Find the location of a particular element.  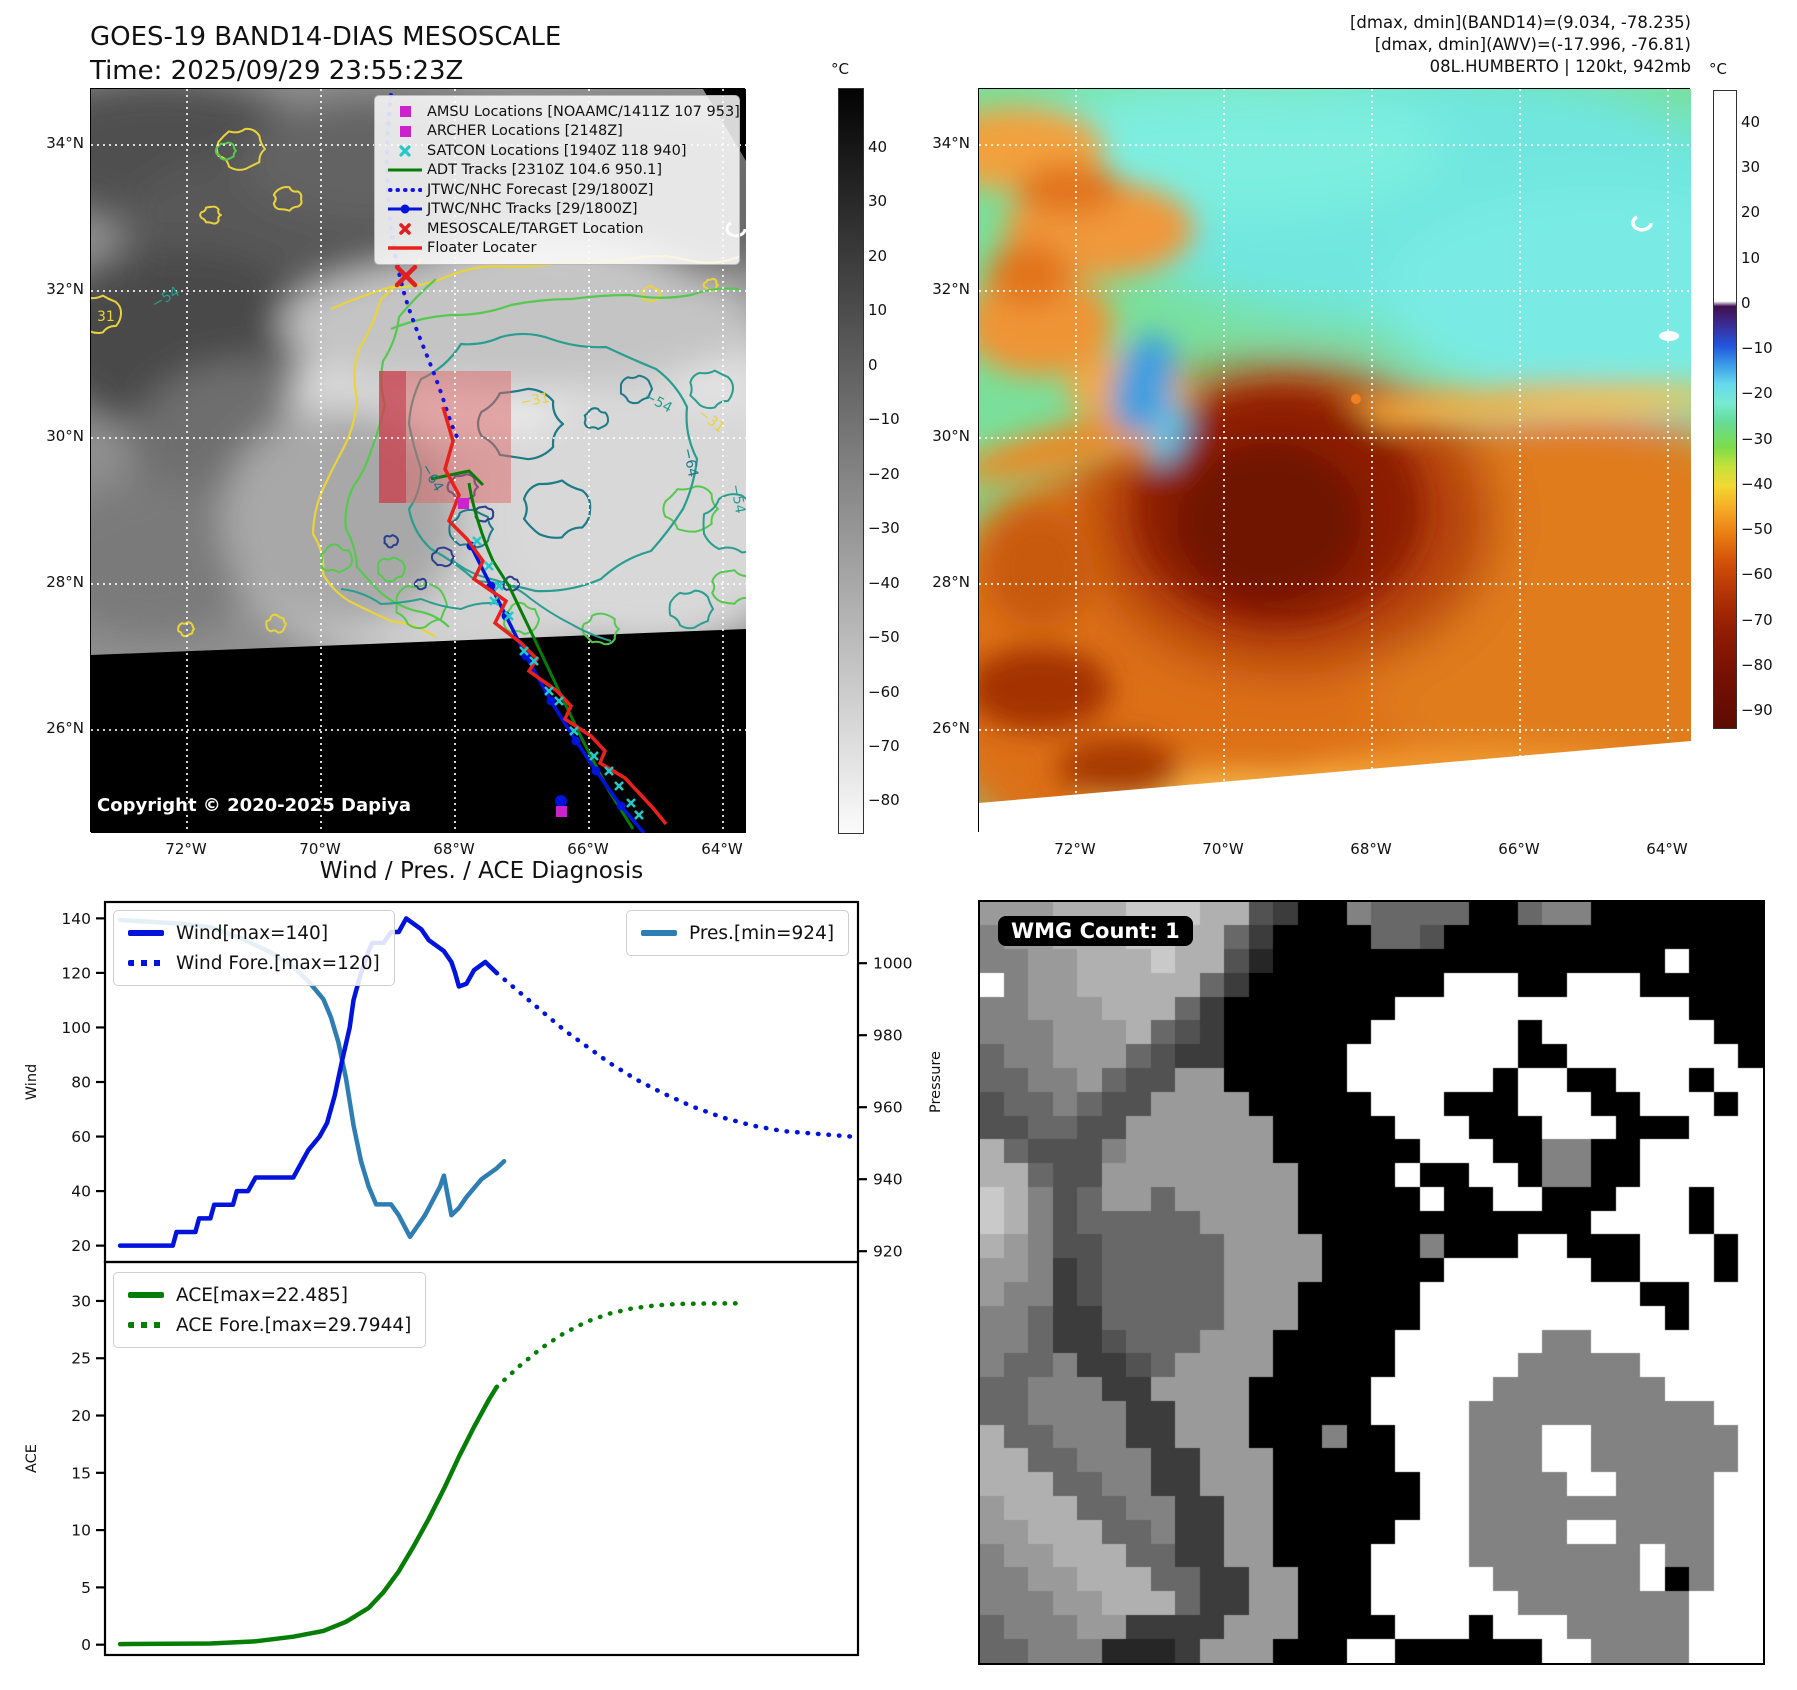

blue-line-icon is located at coordinates (146, 933).